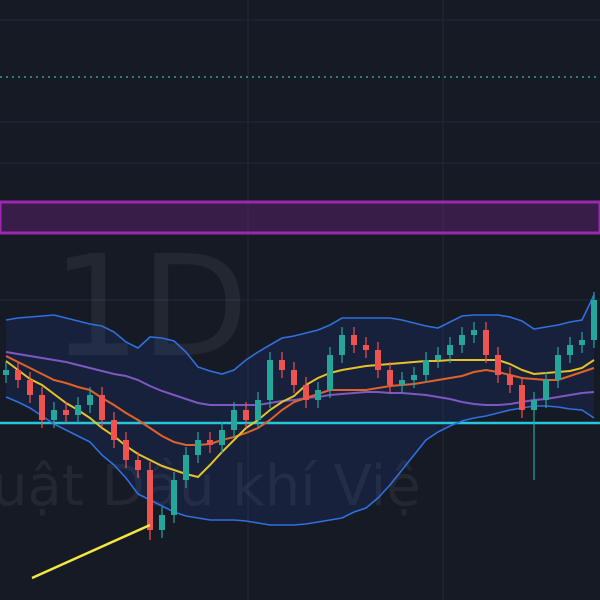 The height and width of the screenshot is (600, 600). I want to click on watermark: 1D, so click(150, 307).